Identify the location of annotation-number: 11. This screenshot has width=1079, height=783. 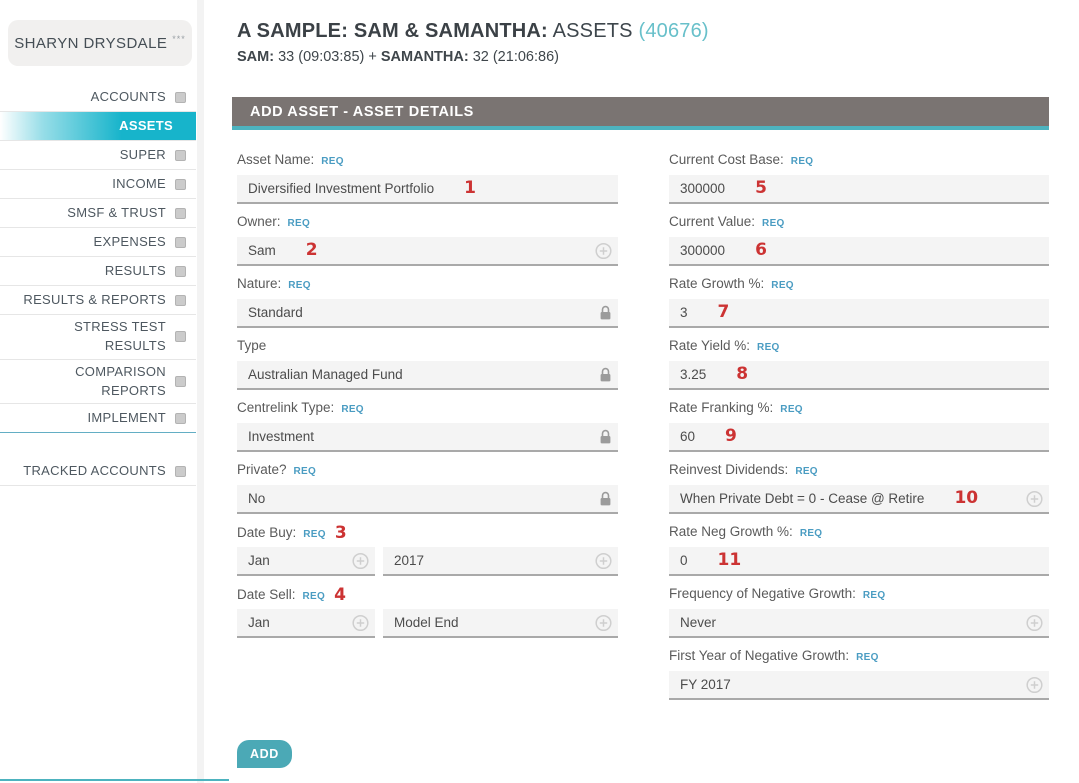
(729, 560).